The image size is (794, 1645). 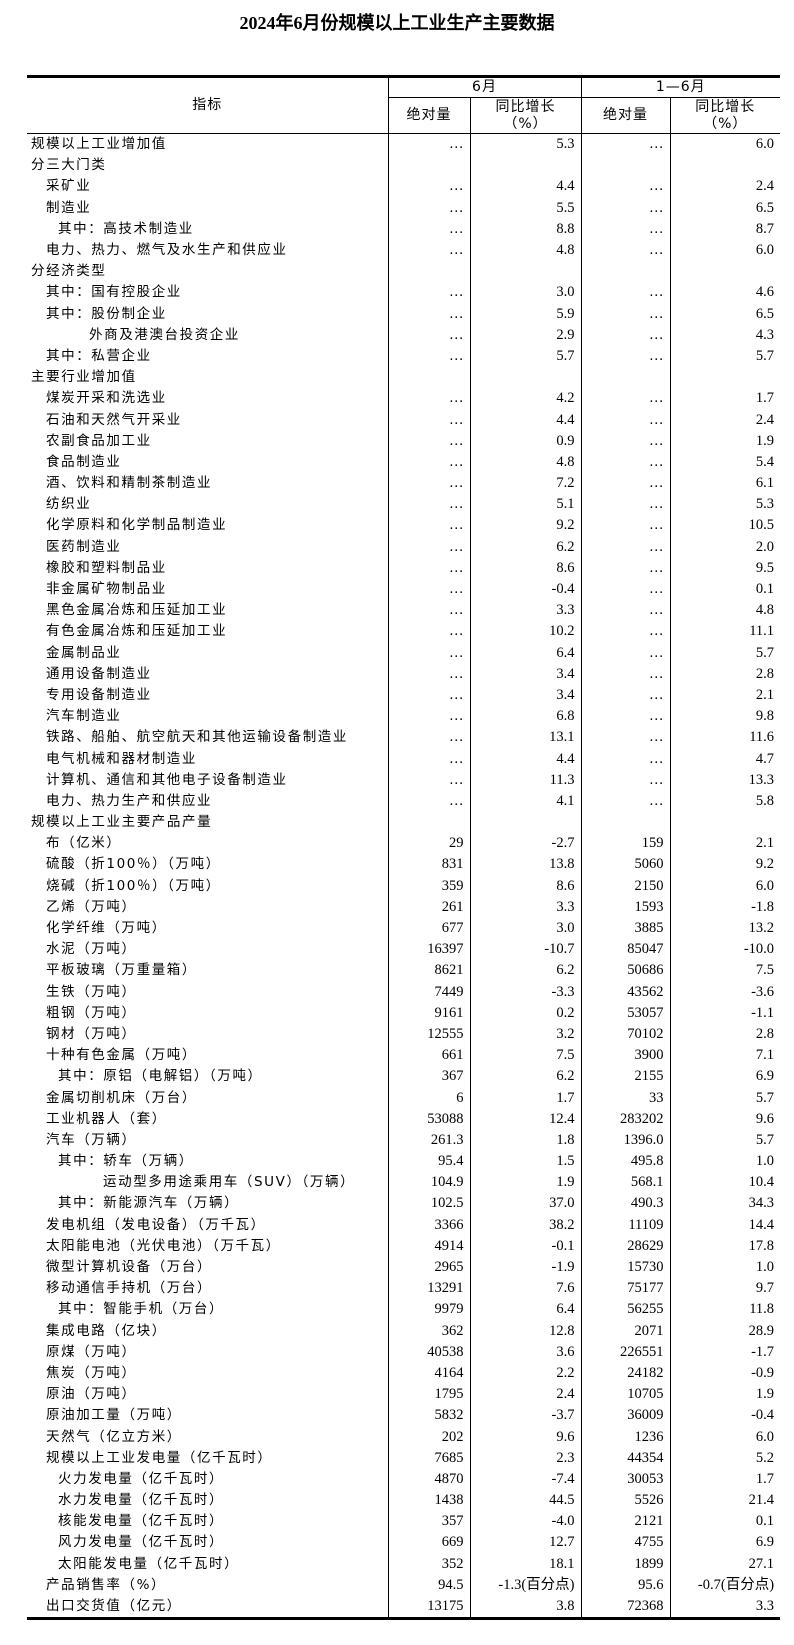 What do you see at coordinates (525, 717) in the screenshot?
I see `cell-june-growth: 6.8` at bounding box center [525, 717].